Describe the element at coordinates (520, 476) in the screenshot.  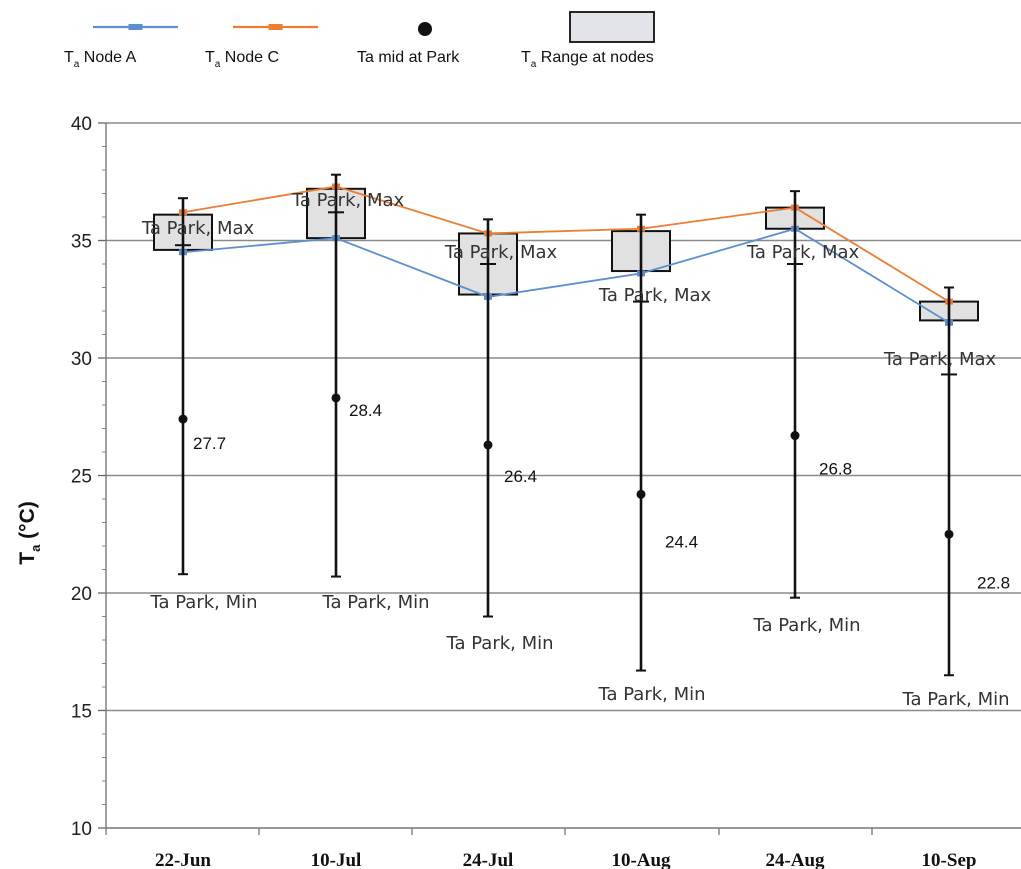
I see `park-mid-label: 26.4` at that location.